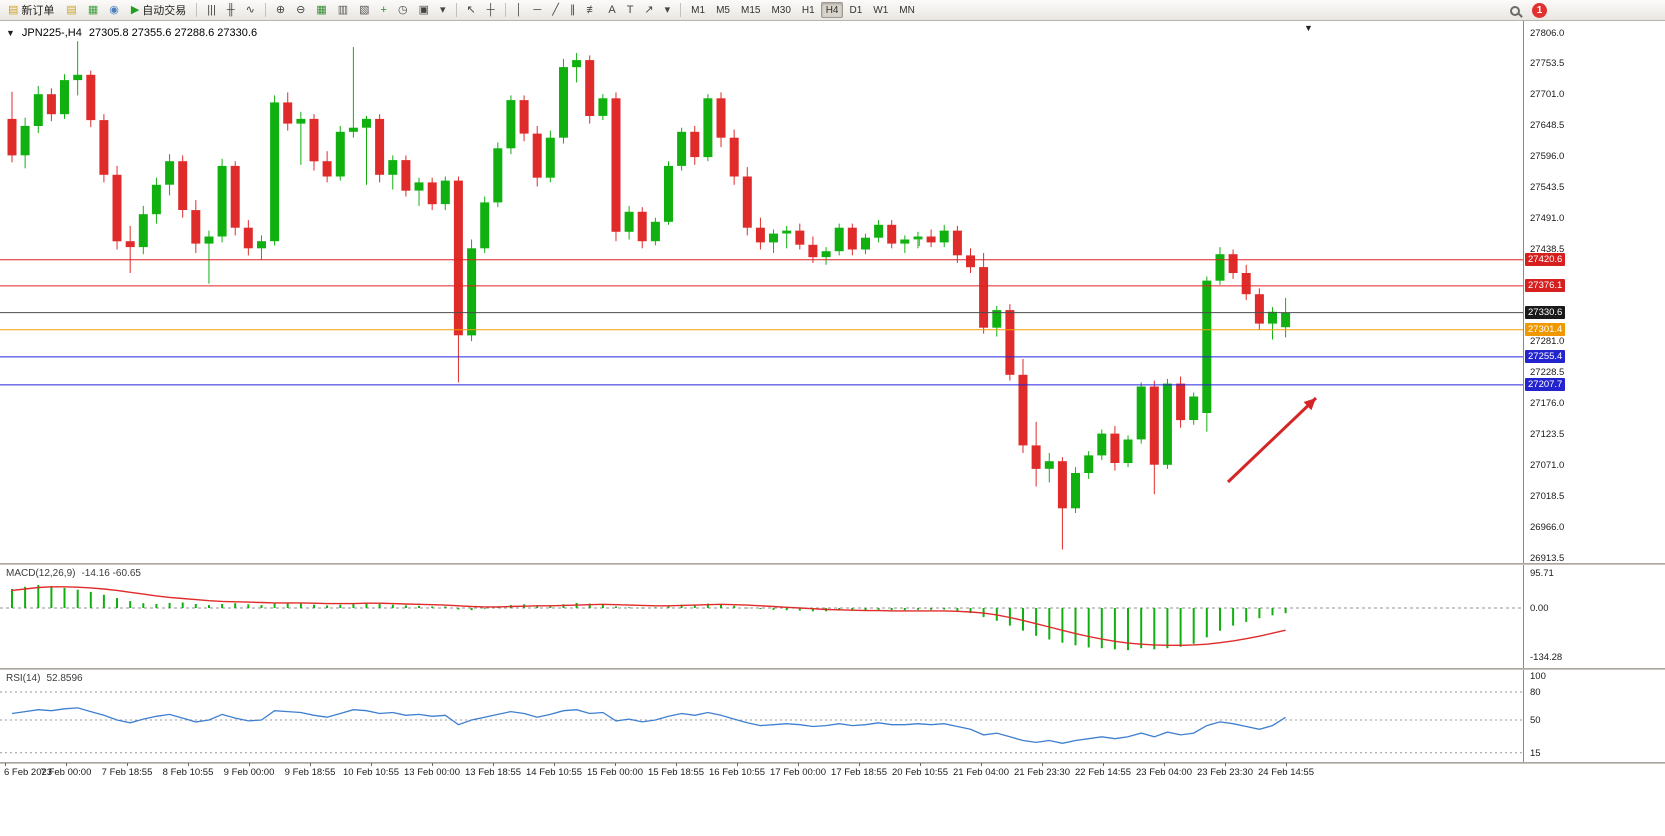  What do you see at coordinates (158, 10) in the screenshot?
I see `auto-trading-button: ▶ 自动交易` at bounding box center [158, 10].